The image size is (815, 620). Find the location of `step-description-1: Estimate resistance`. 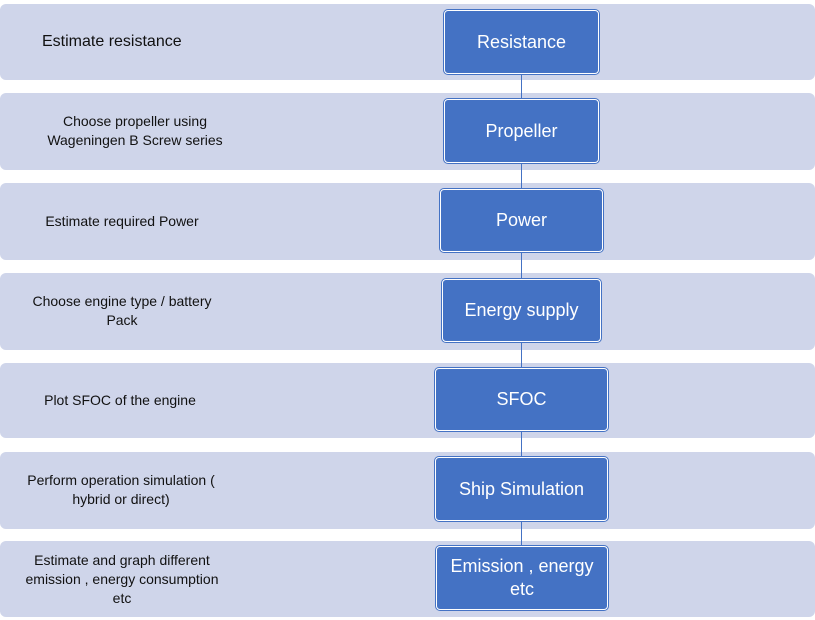

step-description-1: Estimate resistance is located at coordinates (112, 41).